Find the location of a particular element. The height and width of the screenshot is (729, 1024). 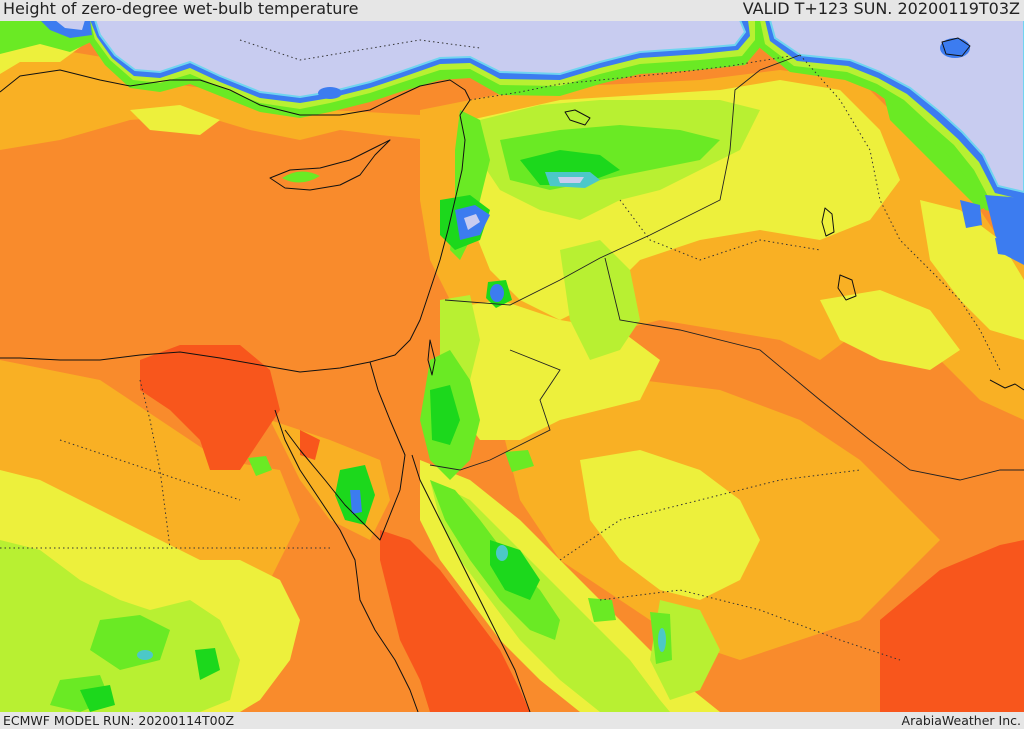

bright-jordan-valley is located at coordinates (445, 415).